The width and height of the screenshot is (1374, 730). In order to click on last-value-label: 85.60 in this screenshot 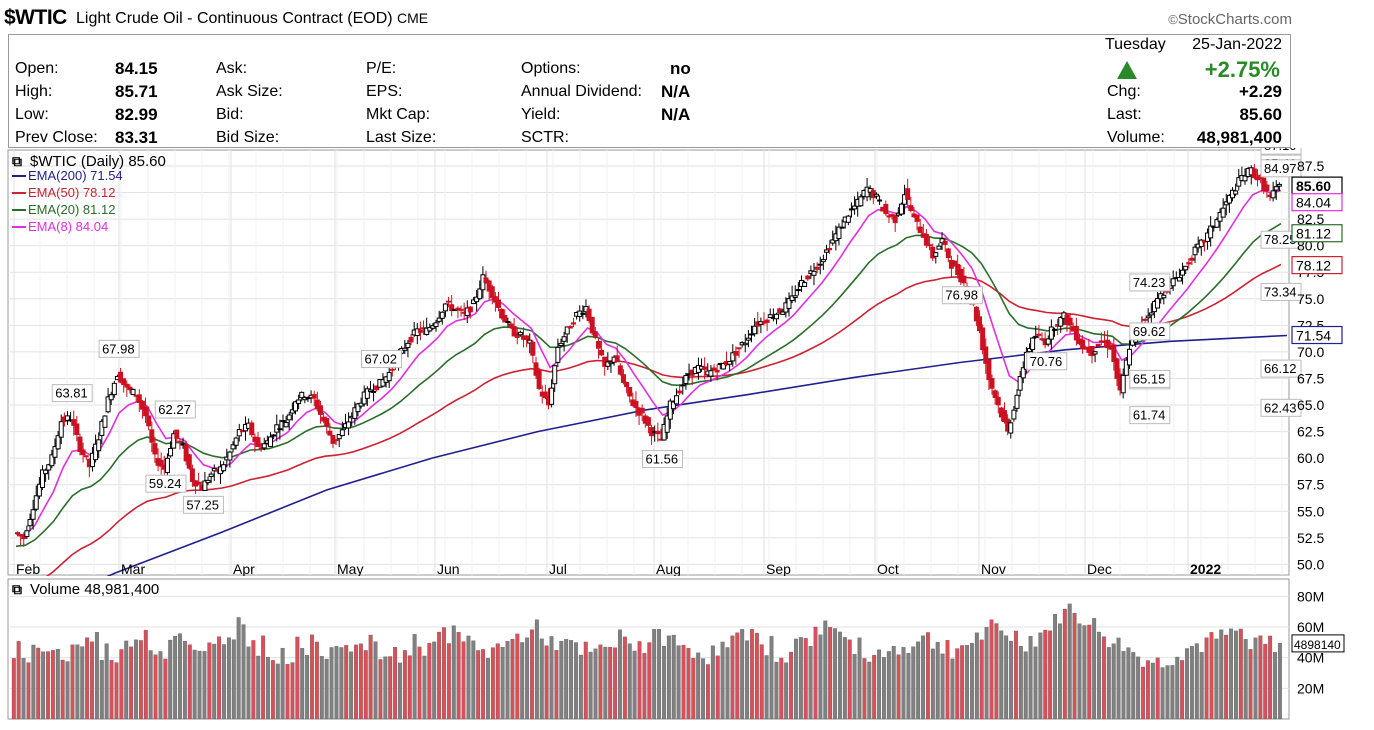, I will do `click(1313, 186)`.